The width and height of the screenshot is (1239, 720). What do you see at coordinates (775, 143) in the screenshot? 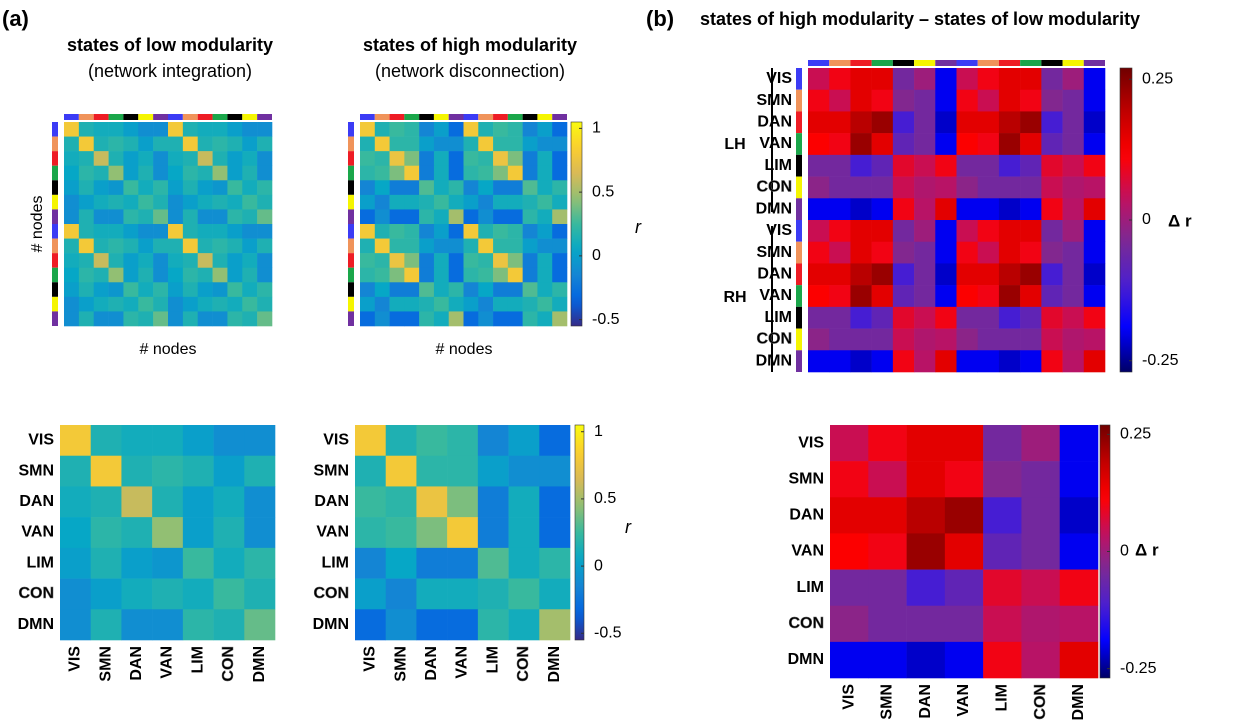
I see `network-label: VAN` at bounding box center [775, 143].